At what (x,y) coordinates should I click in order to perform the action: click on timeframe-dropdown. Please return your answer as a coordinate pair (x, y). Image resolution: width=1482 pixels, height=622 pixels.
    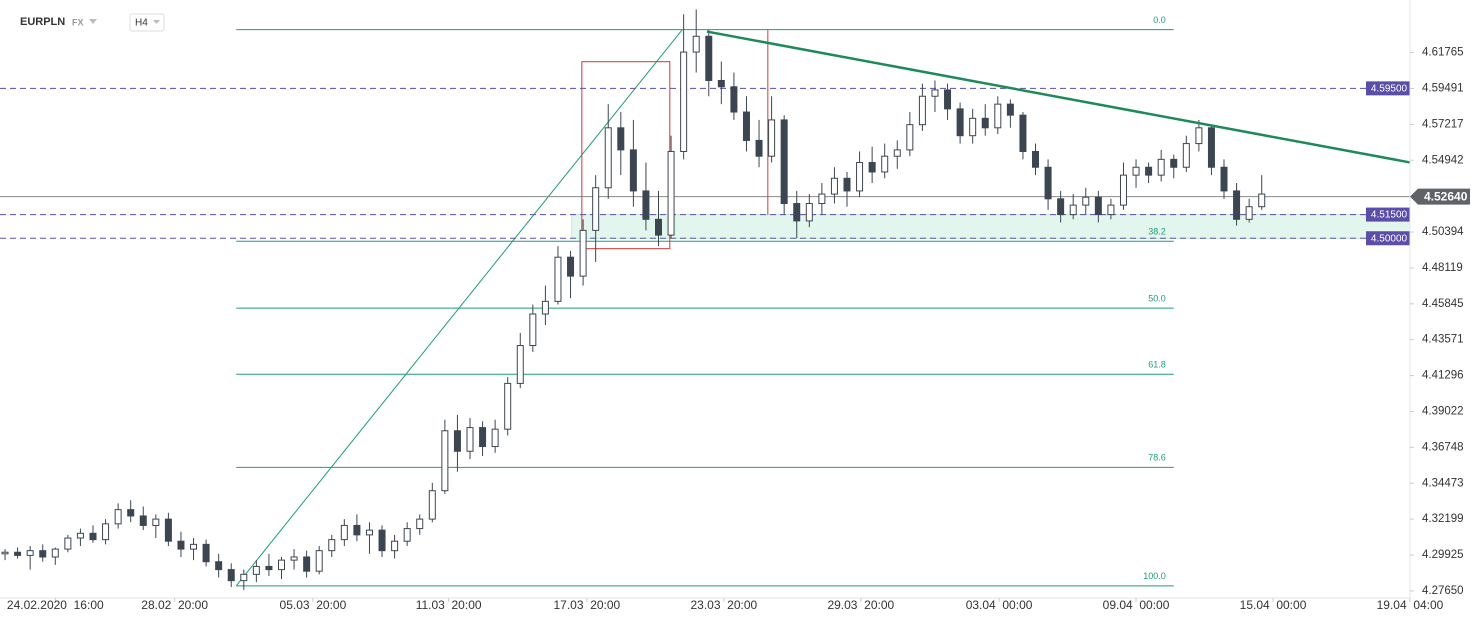
    Looking at the image, I should click on (156, 22).